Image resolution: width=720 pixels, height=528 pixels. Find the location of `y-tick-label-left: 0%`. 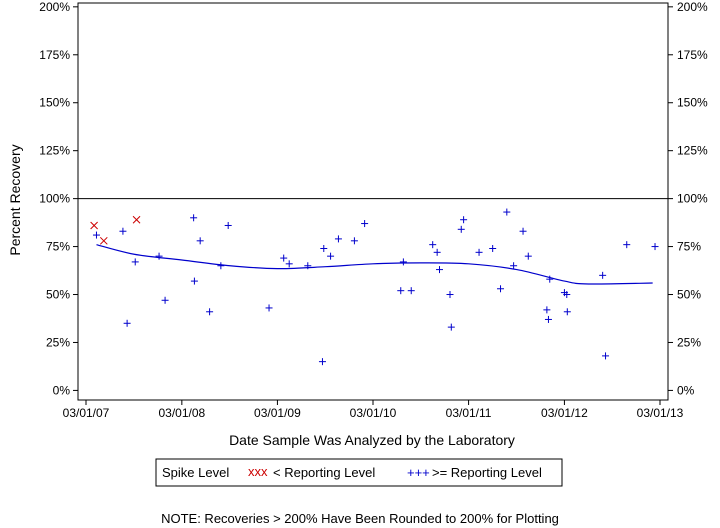

y-tick-label-left: 0% is located at coordinates (62, 390).